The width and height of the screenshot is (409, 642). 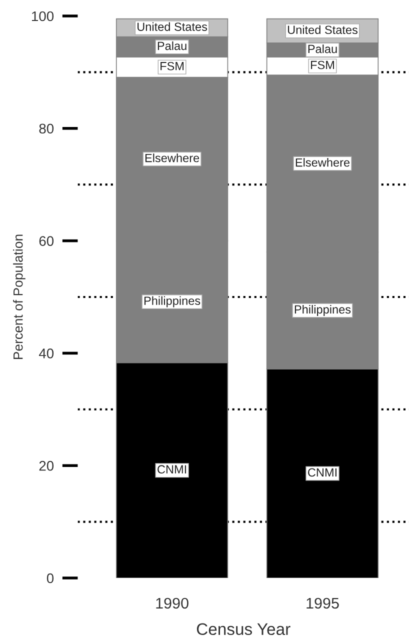 What do you see at coordinates (46, 465) in the screenshot?
I see `y-tick-label: 20` at bounding box center [46, 465].